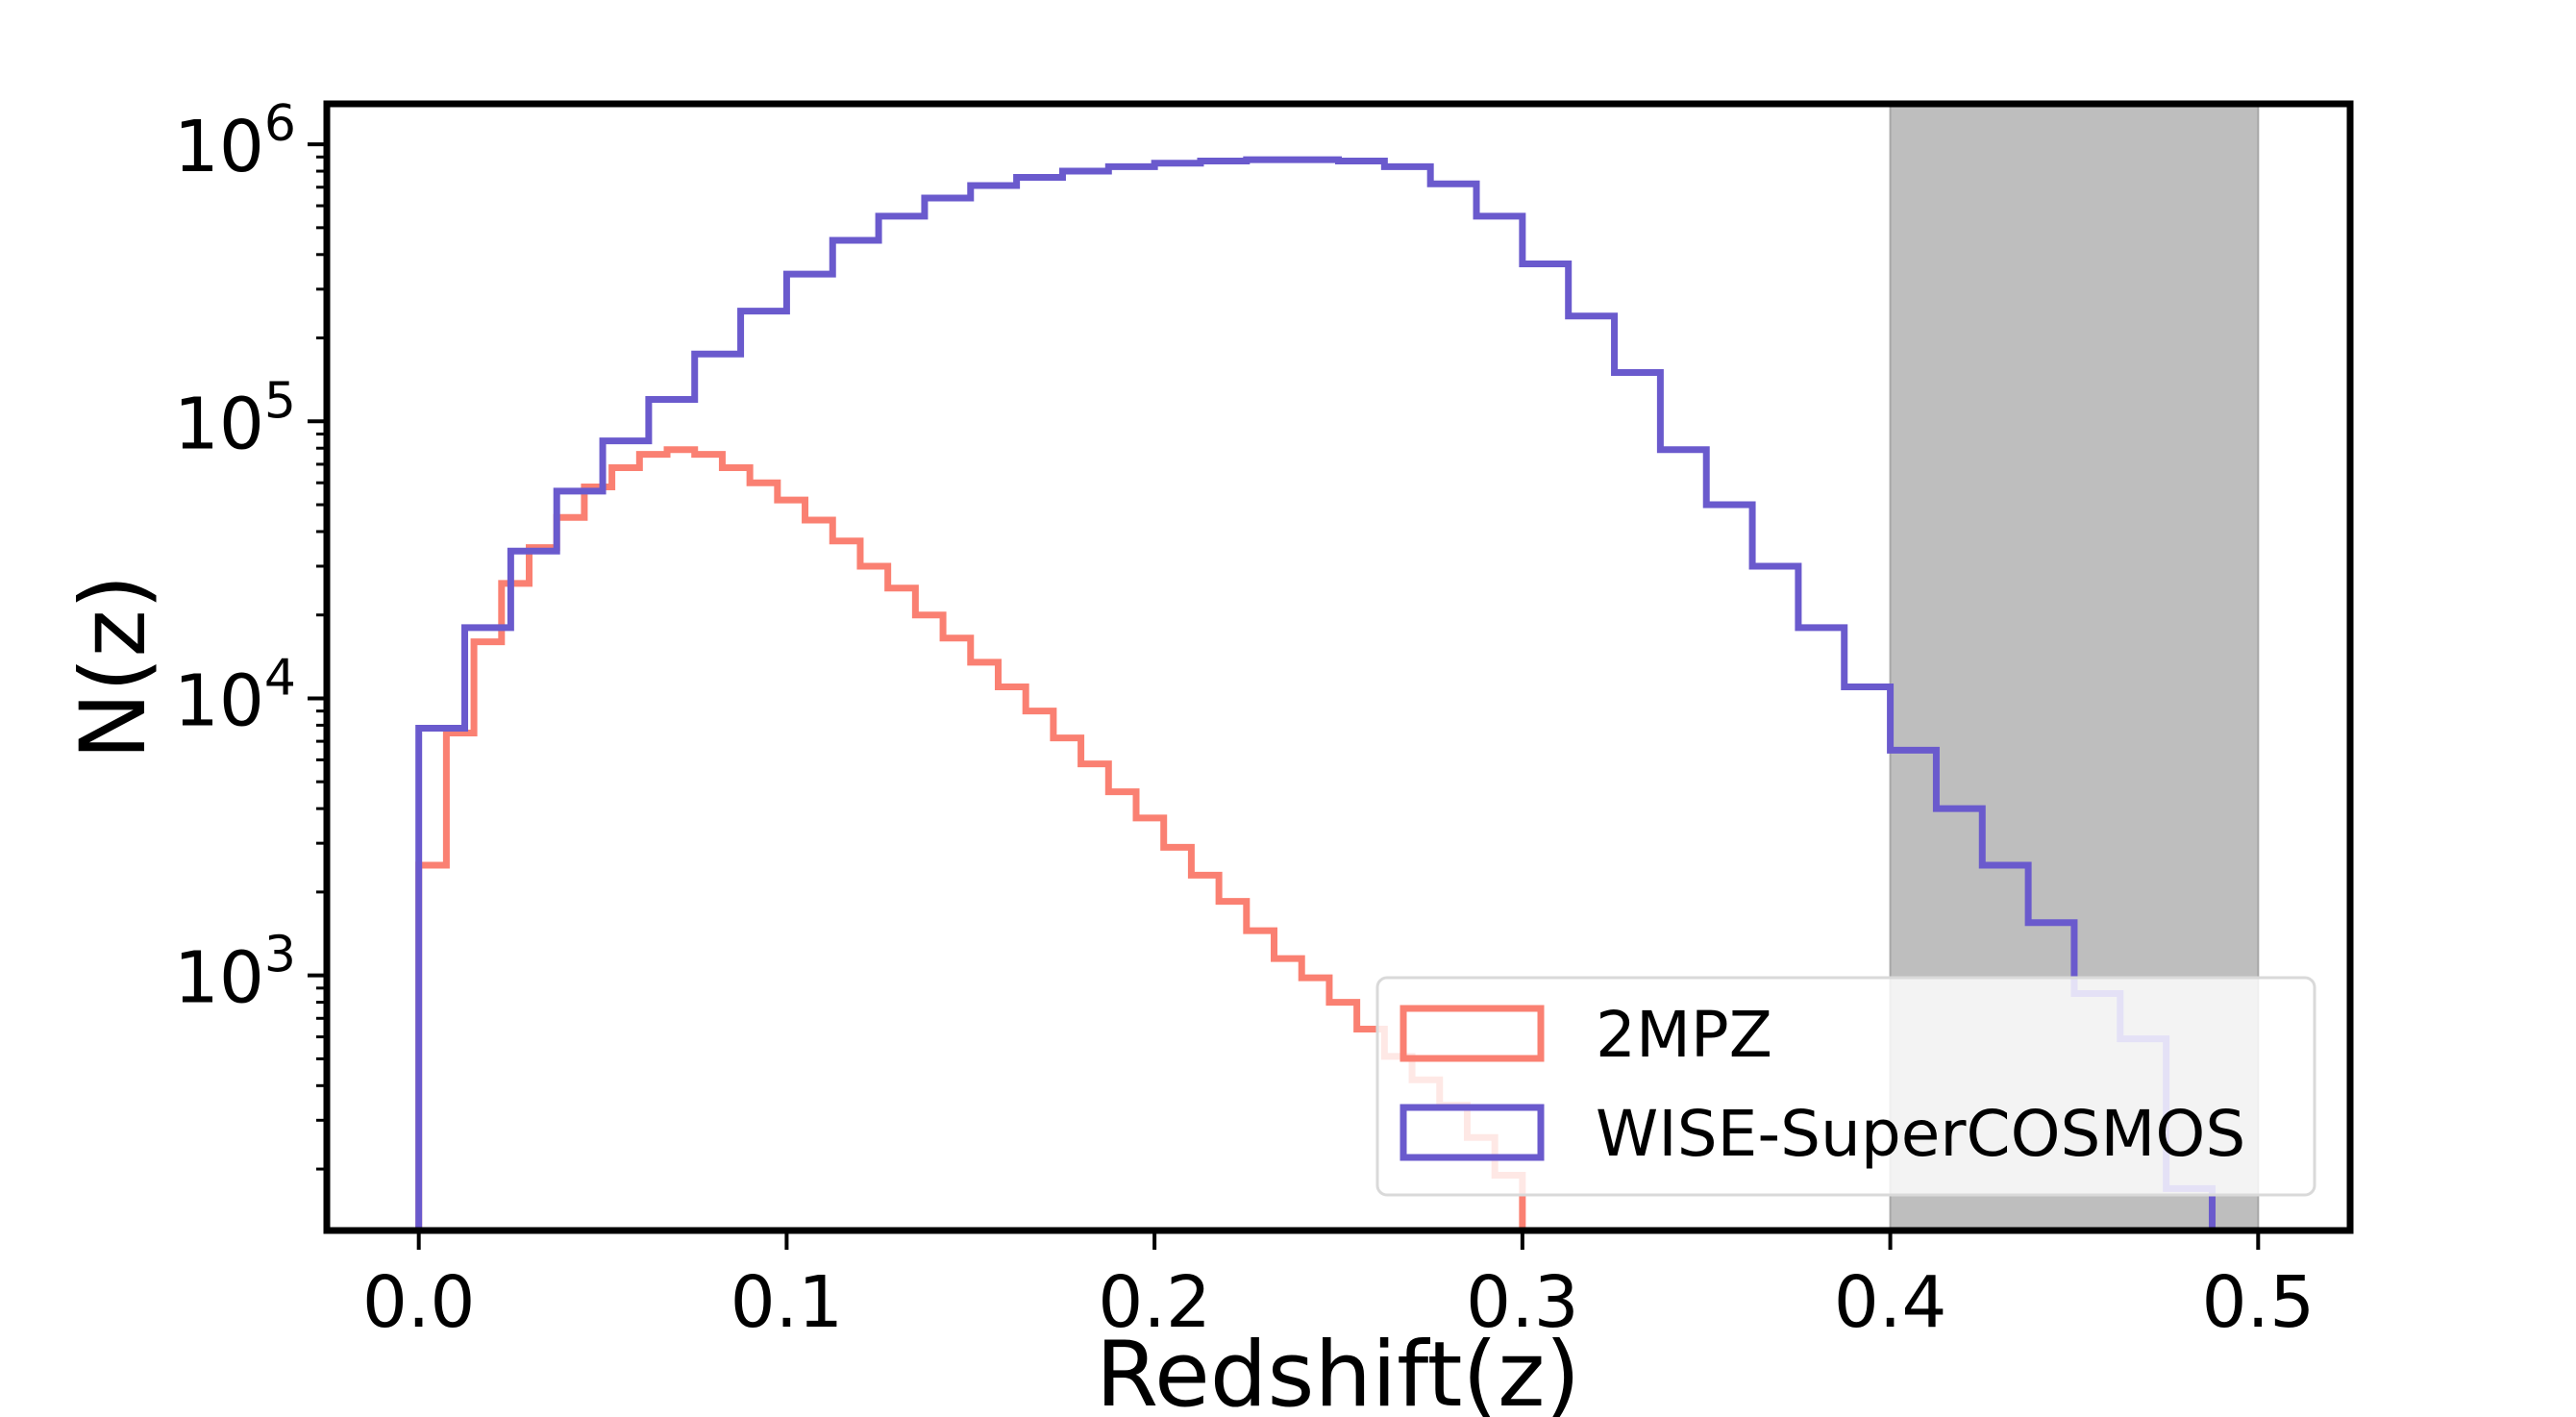 This screenshot has height=1417, width=2576. I want to click on y-tick-label: 10⁴, so click(235, 695).